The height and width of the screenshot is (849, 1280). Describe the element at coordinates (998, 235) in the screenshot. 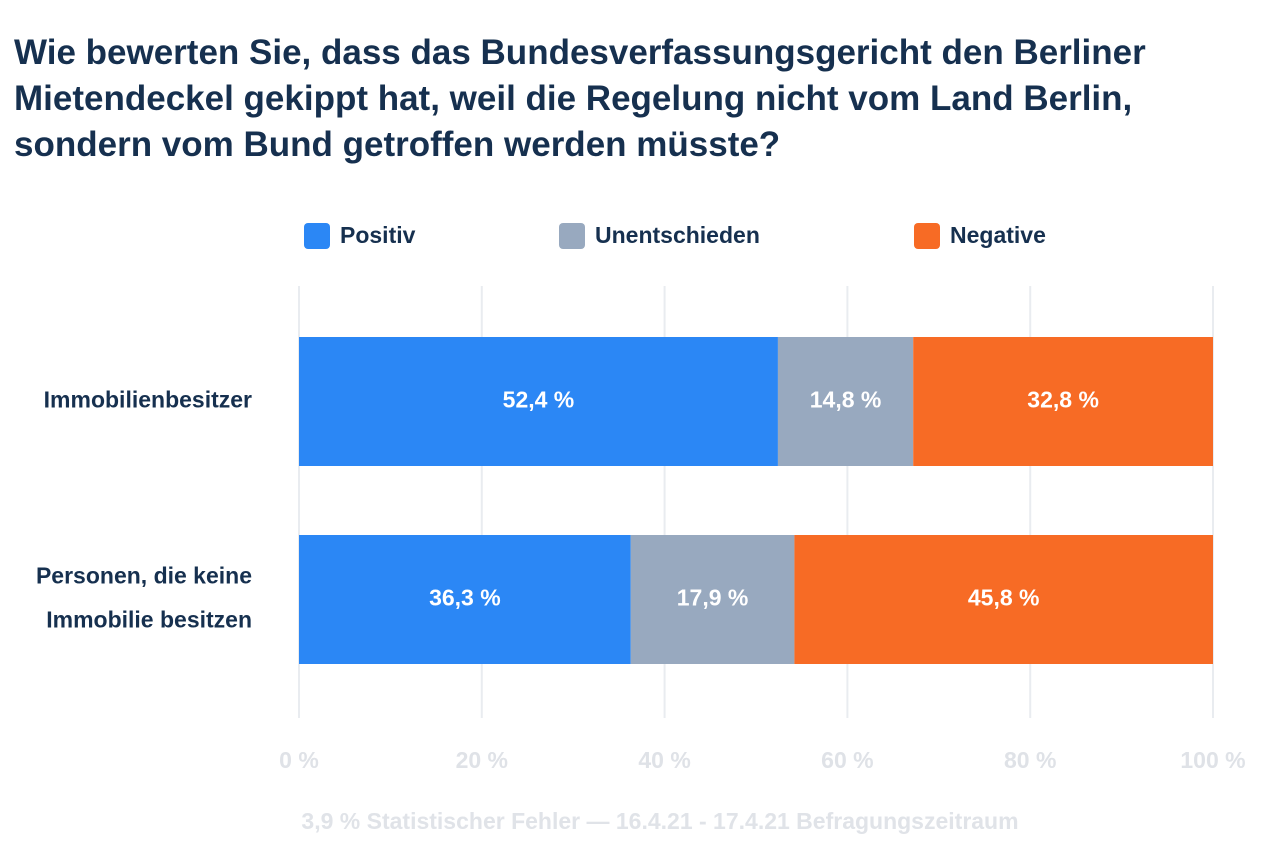

I see `legend-label-negative: Negative` at that location.